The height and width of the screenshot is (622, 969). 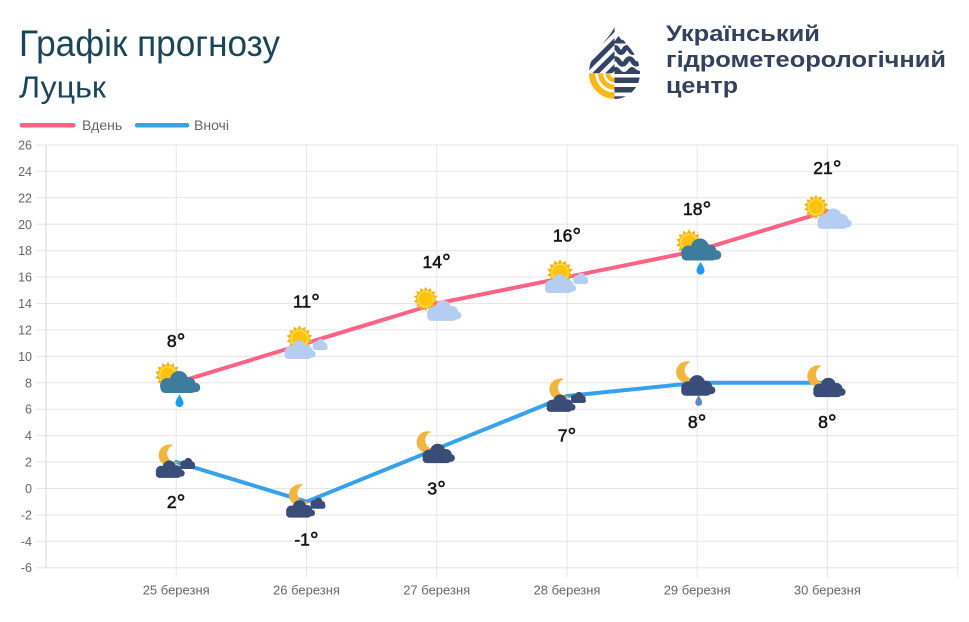 I want to click on svg-text: 2°, so click(x=176, y=502).